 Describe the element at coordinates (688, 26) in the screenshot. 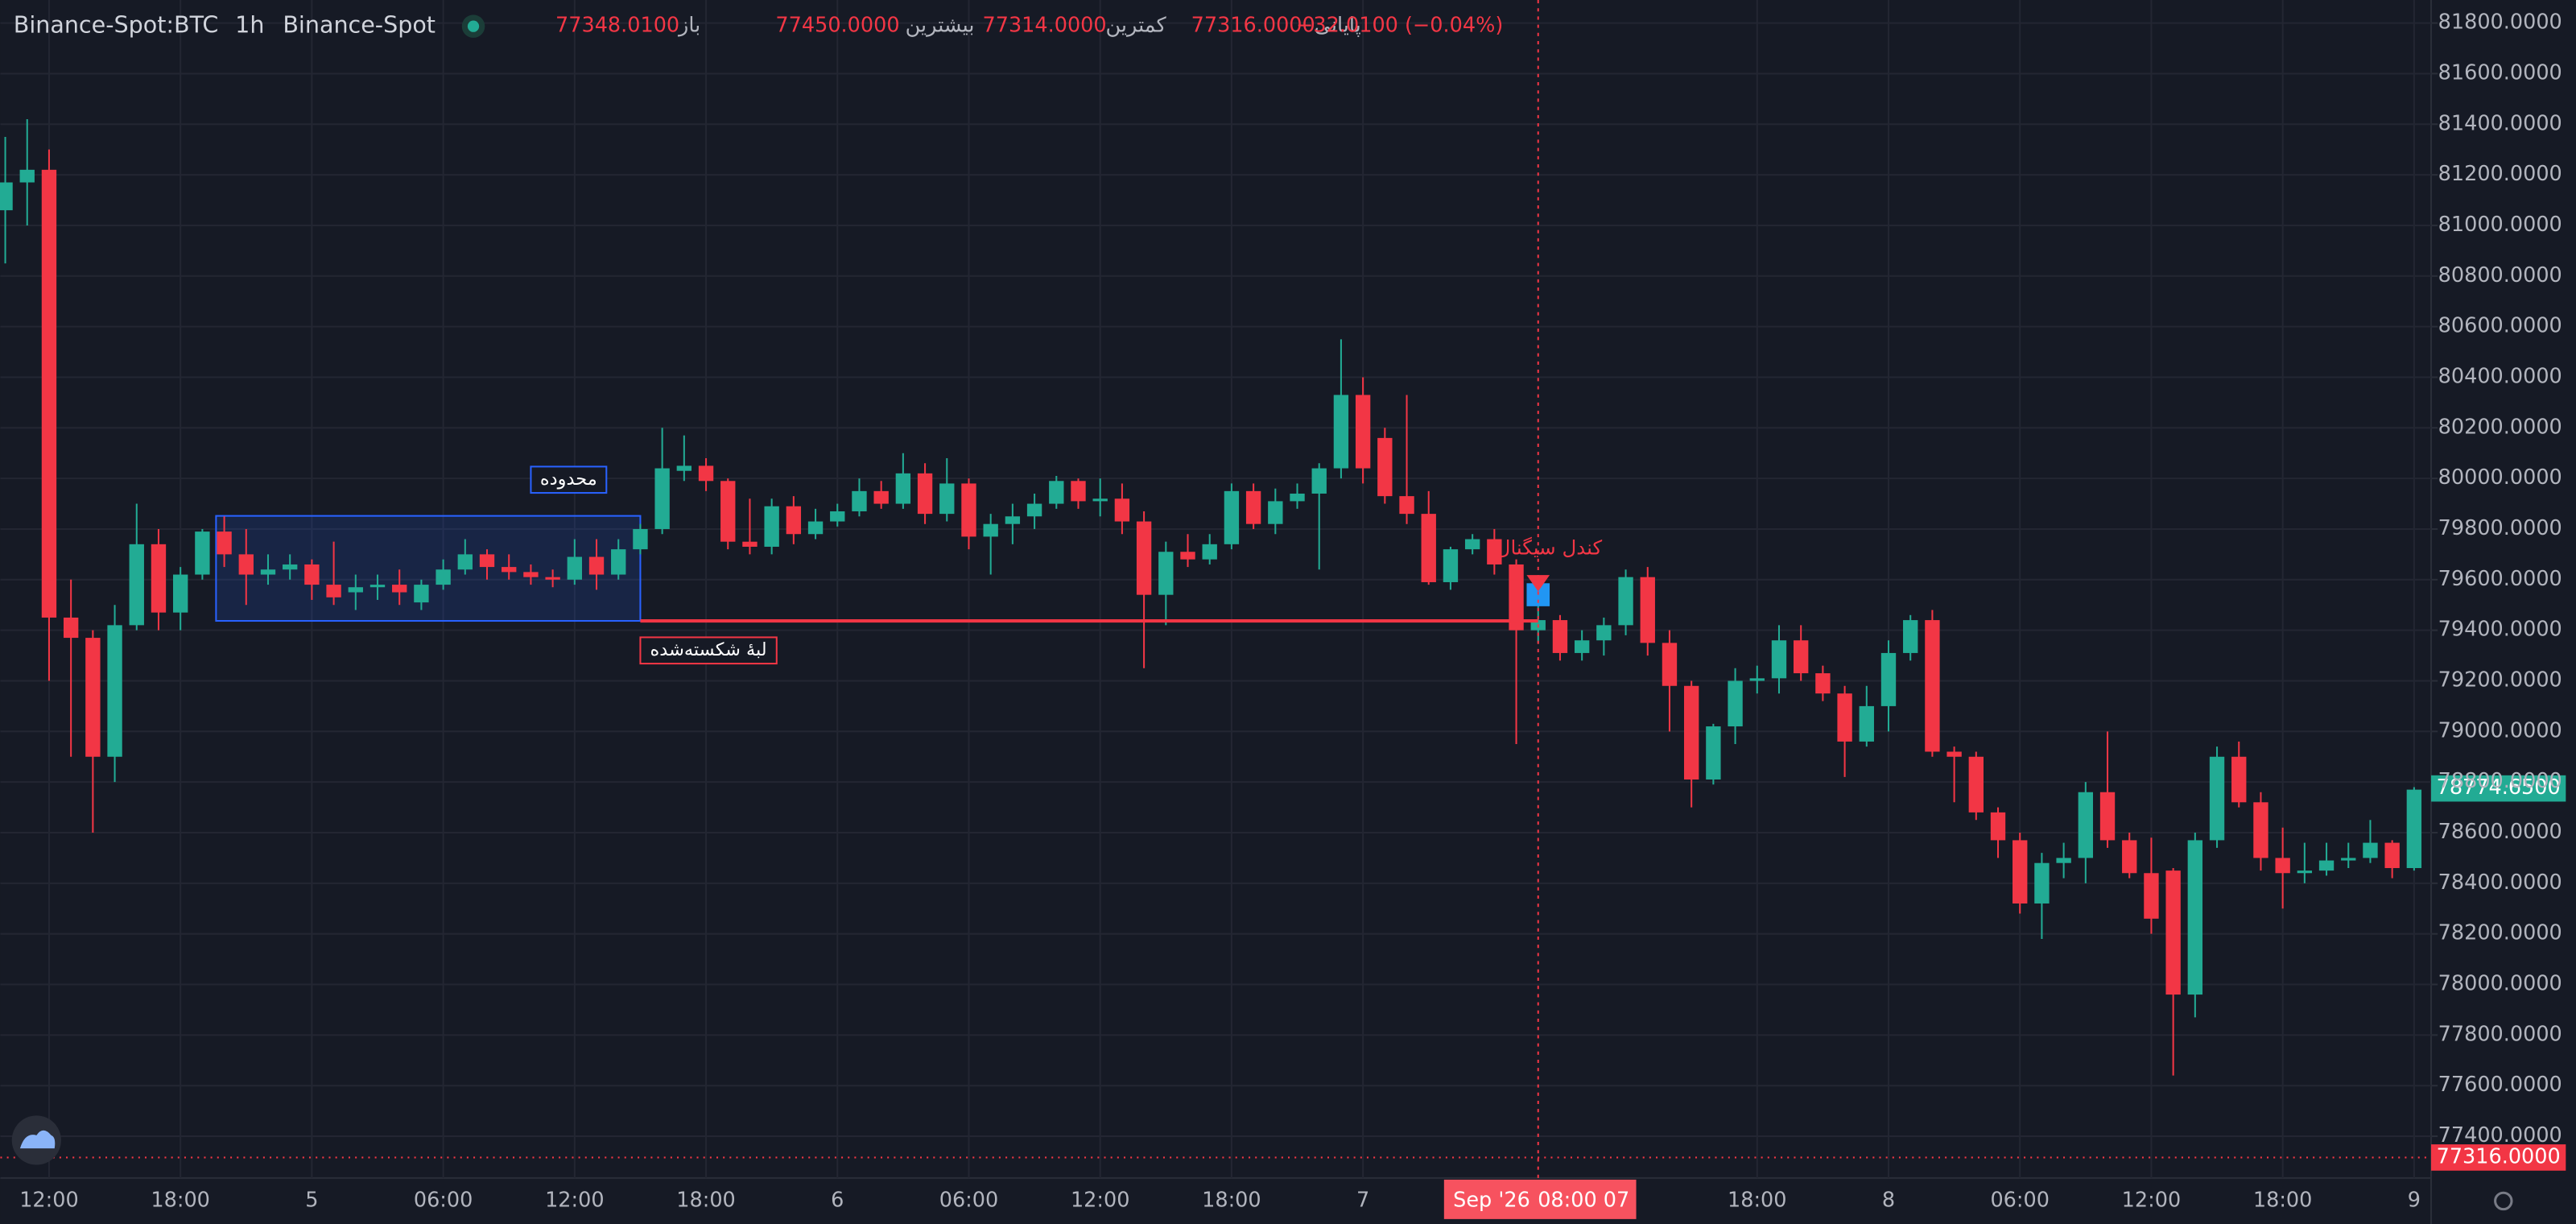

I see `ohlc-name: باز` at that location.